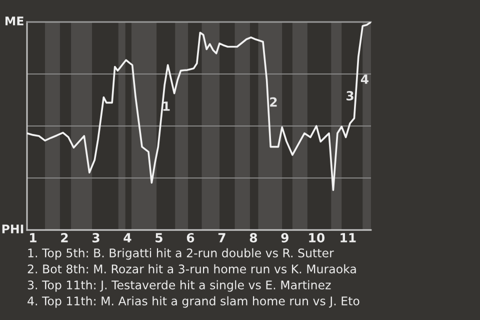 Image resolution: width=480 pixels, height=320 pixels. I want to click on x-tick-label: 8, so click(254, 237).